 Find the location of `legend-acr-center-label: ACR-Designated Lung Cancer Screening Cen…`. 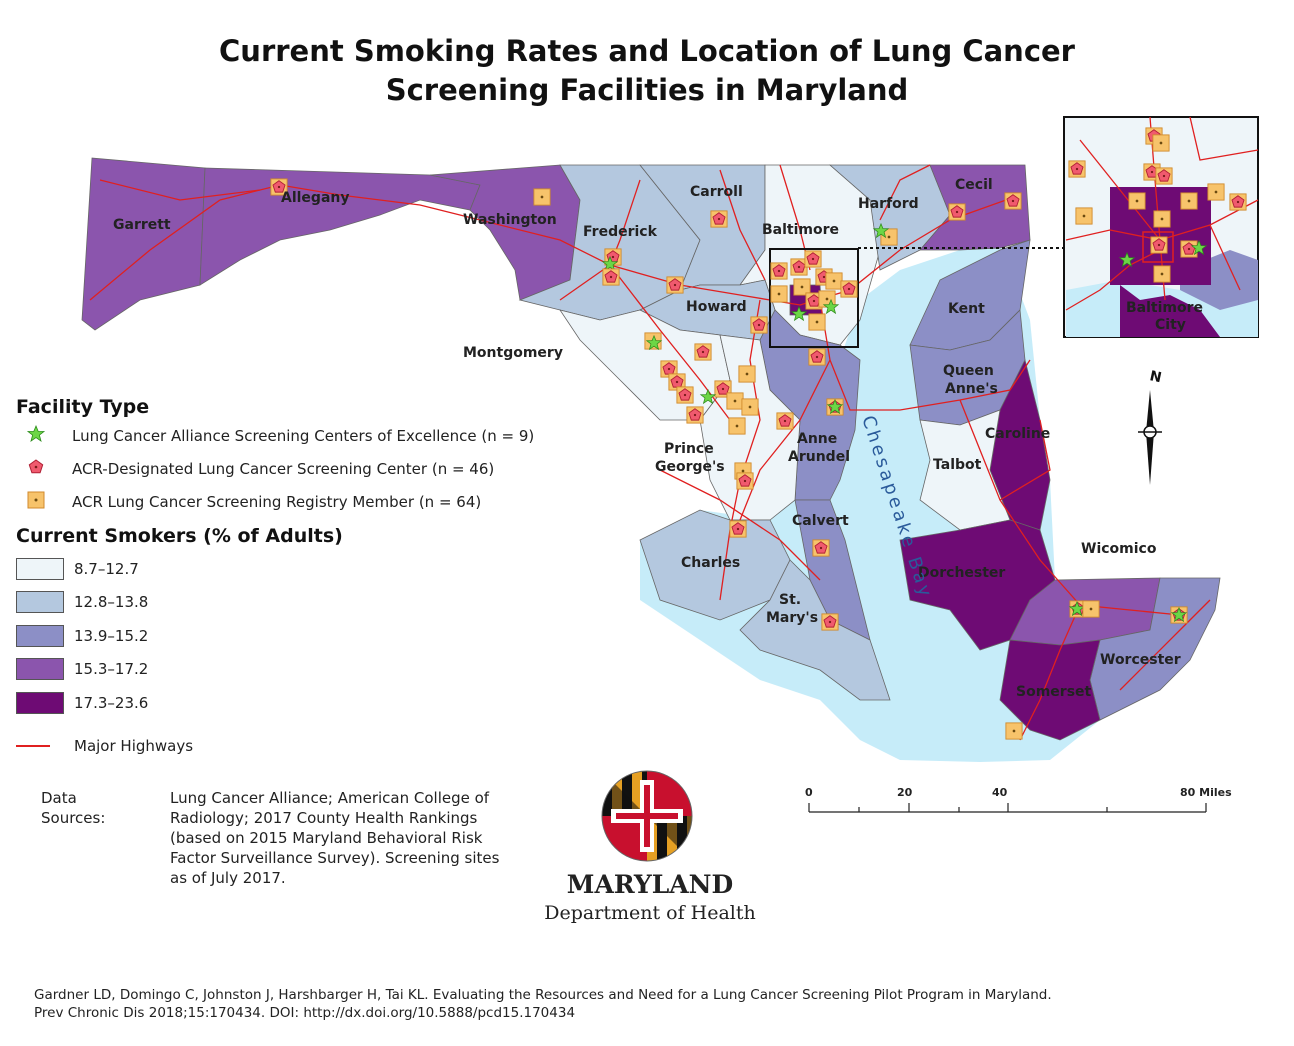

legend-acr-center-label: ACR-Designated Lung Cancer Screening Cen… is located at coordinates (283, 469).